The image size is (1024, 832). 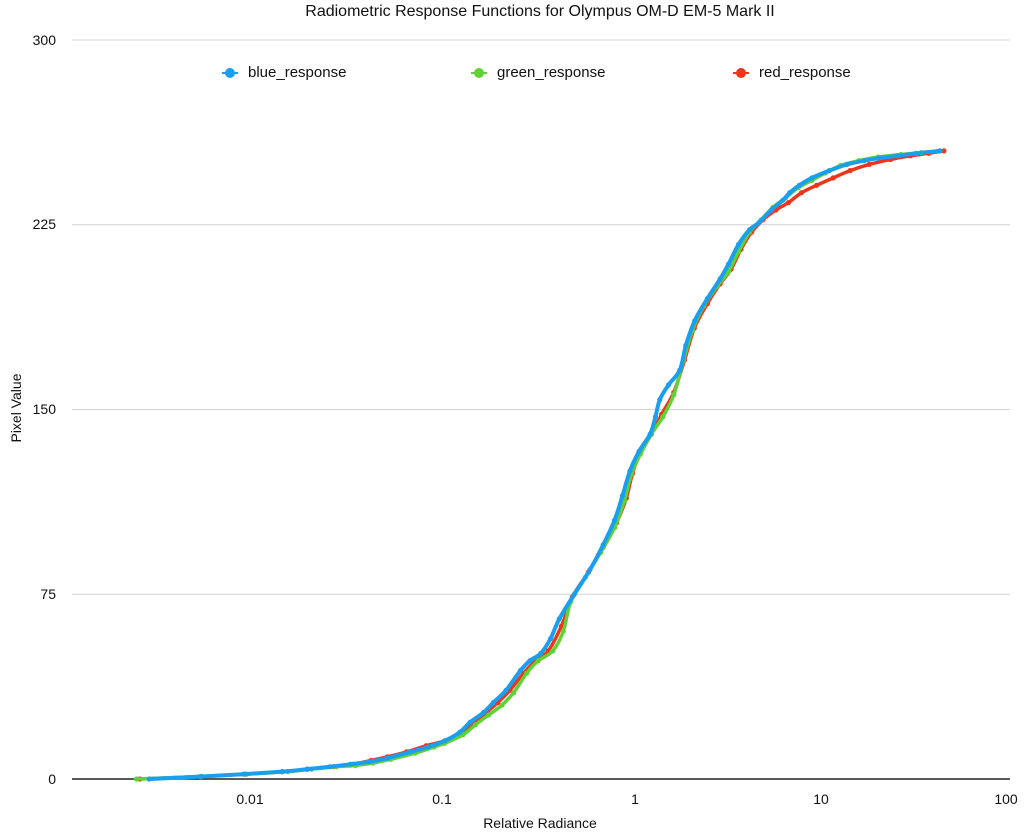 What do you see at coordinates (479, 72) in the screenshot?
I see `legend-marker-green-icon` at bounding box center [479, 72].